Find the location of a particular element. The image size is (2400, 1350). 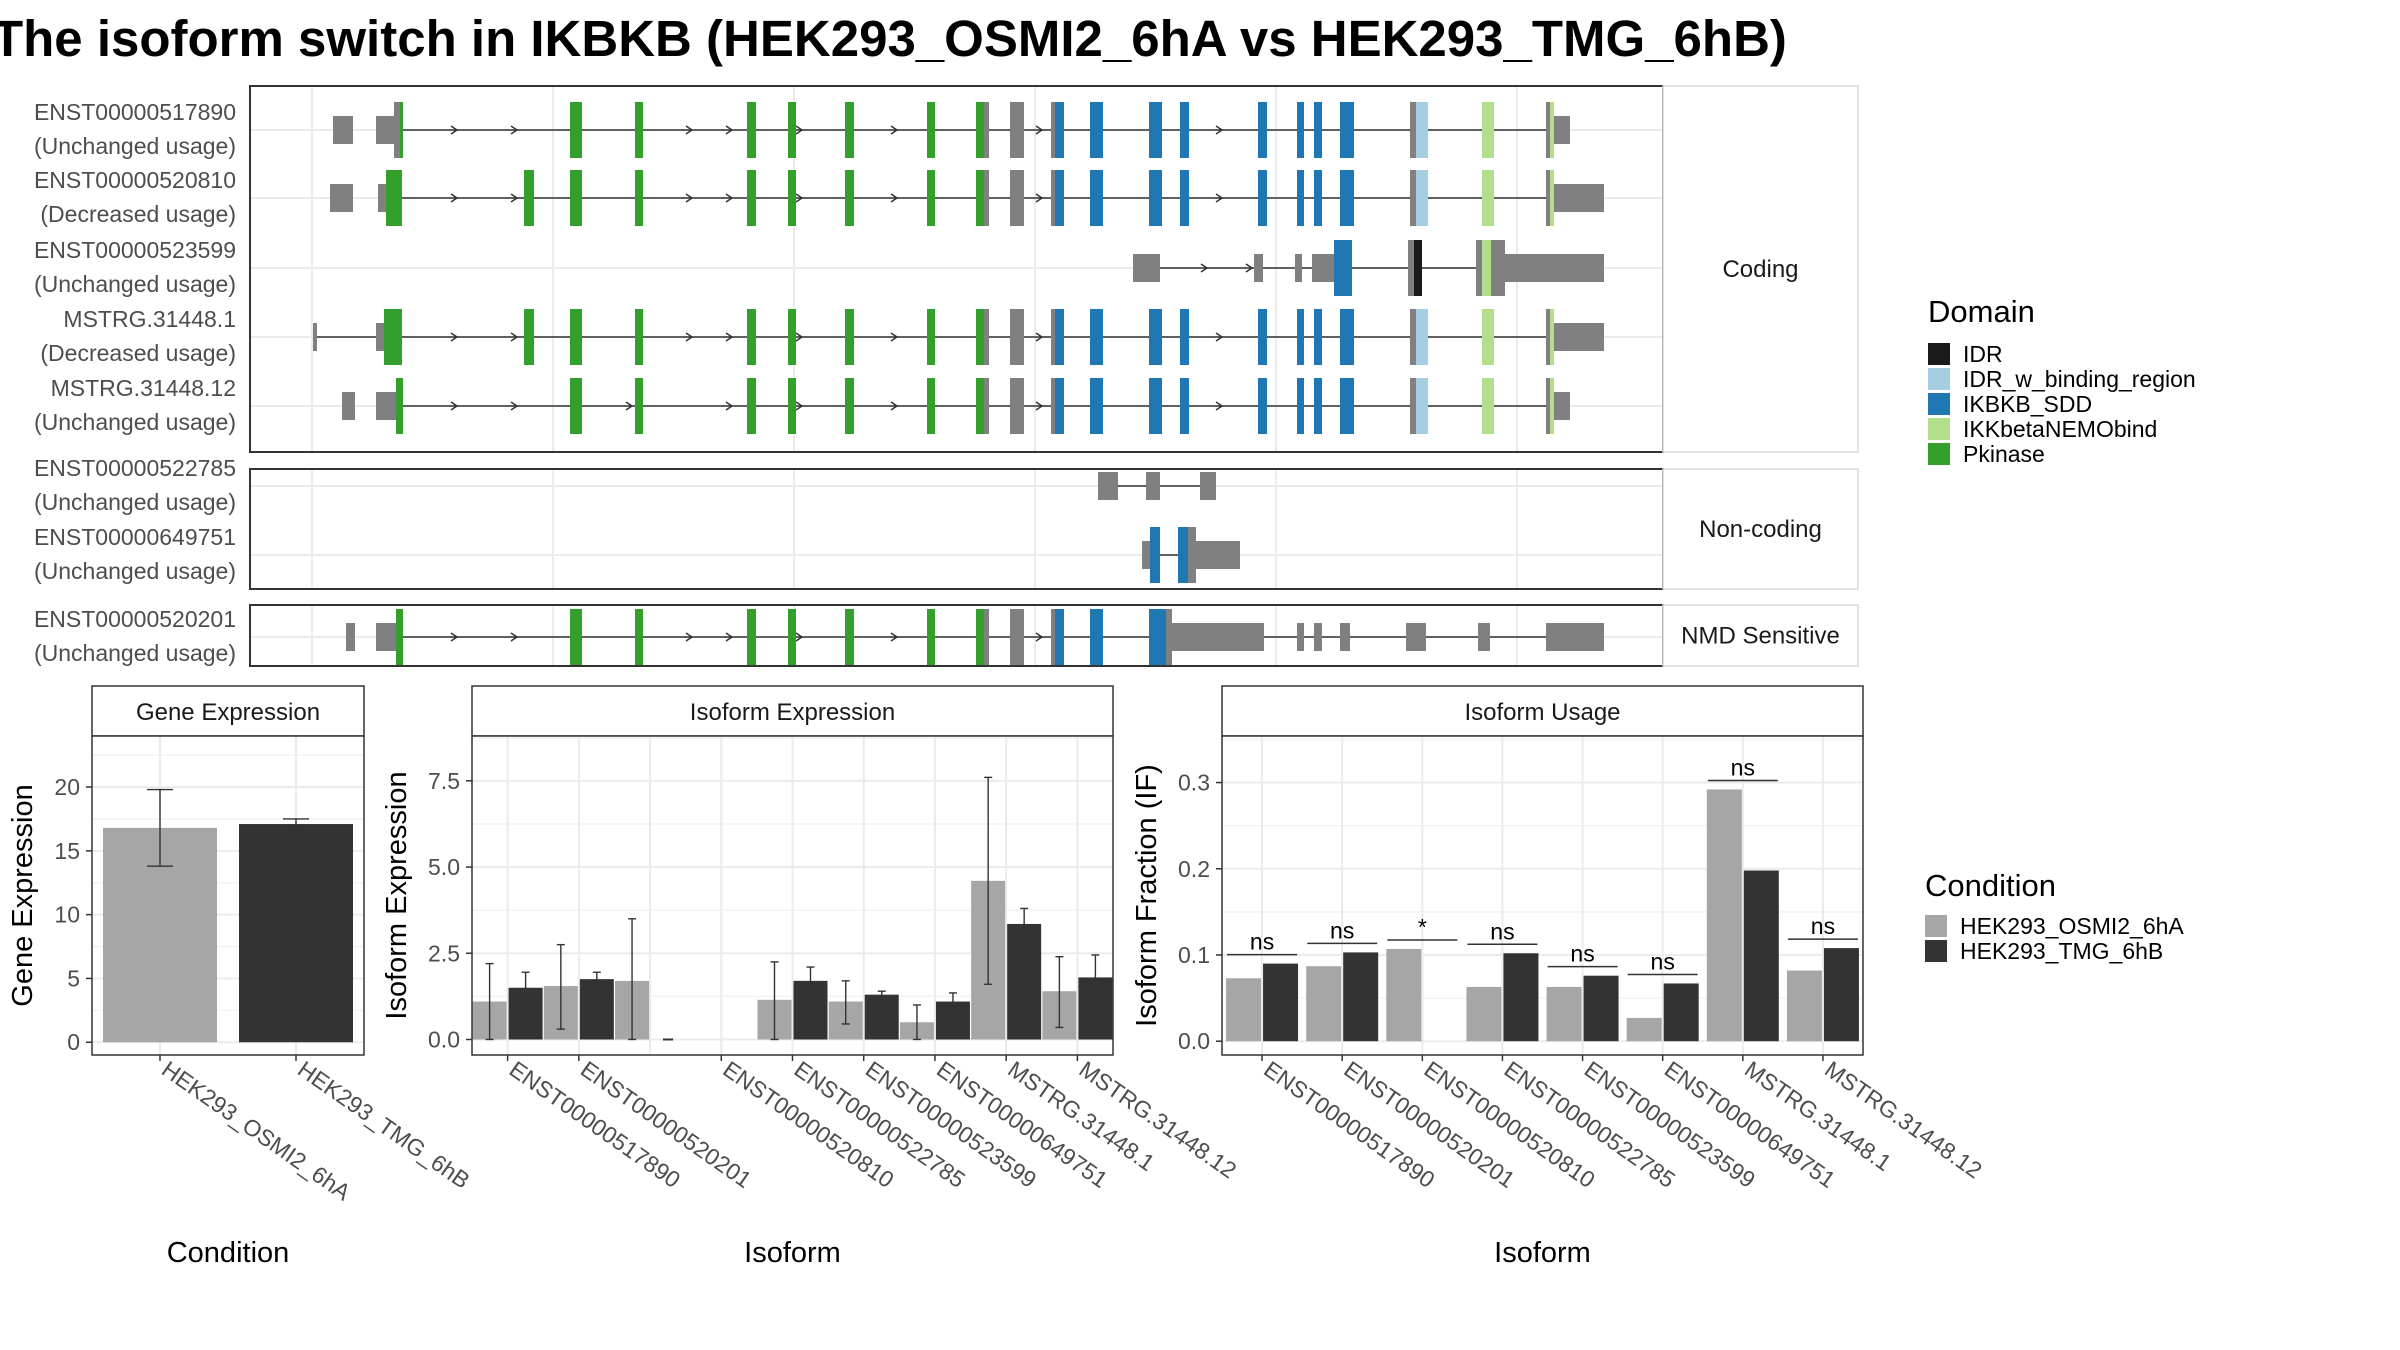

panel-frame is located at coordinates (1542, 895).